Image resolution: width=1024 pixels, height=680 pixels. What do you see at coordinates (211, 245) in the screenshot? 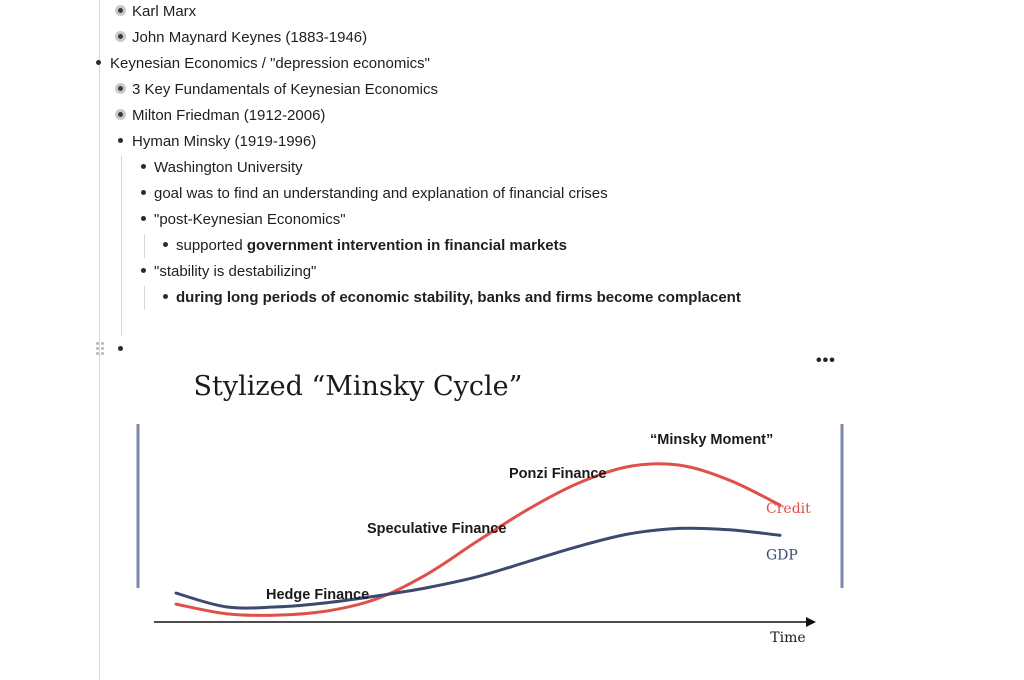
I see `outline-item-prefix: supported` at bounding box center [211, 245].